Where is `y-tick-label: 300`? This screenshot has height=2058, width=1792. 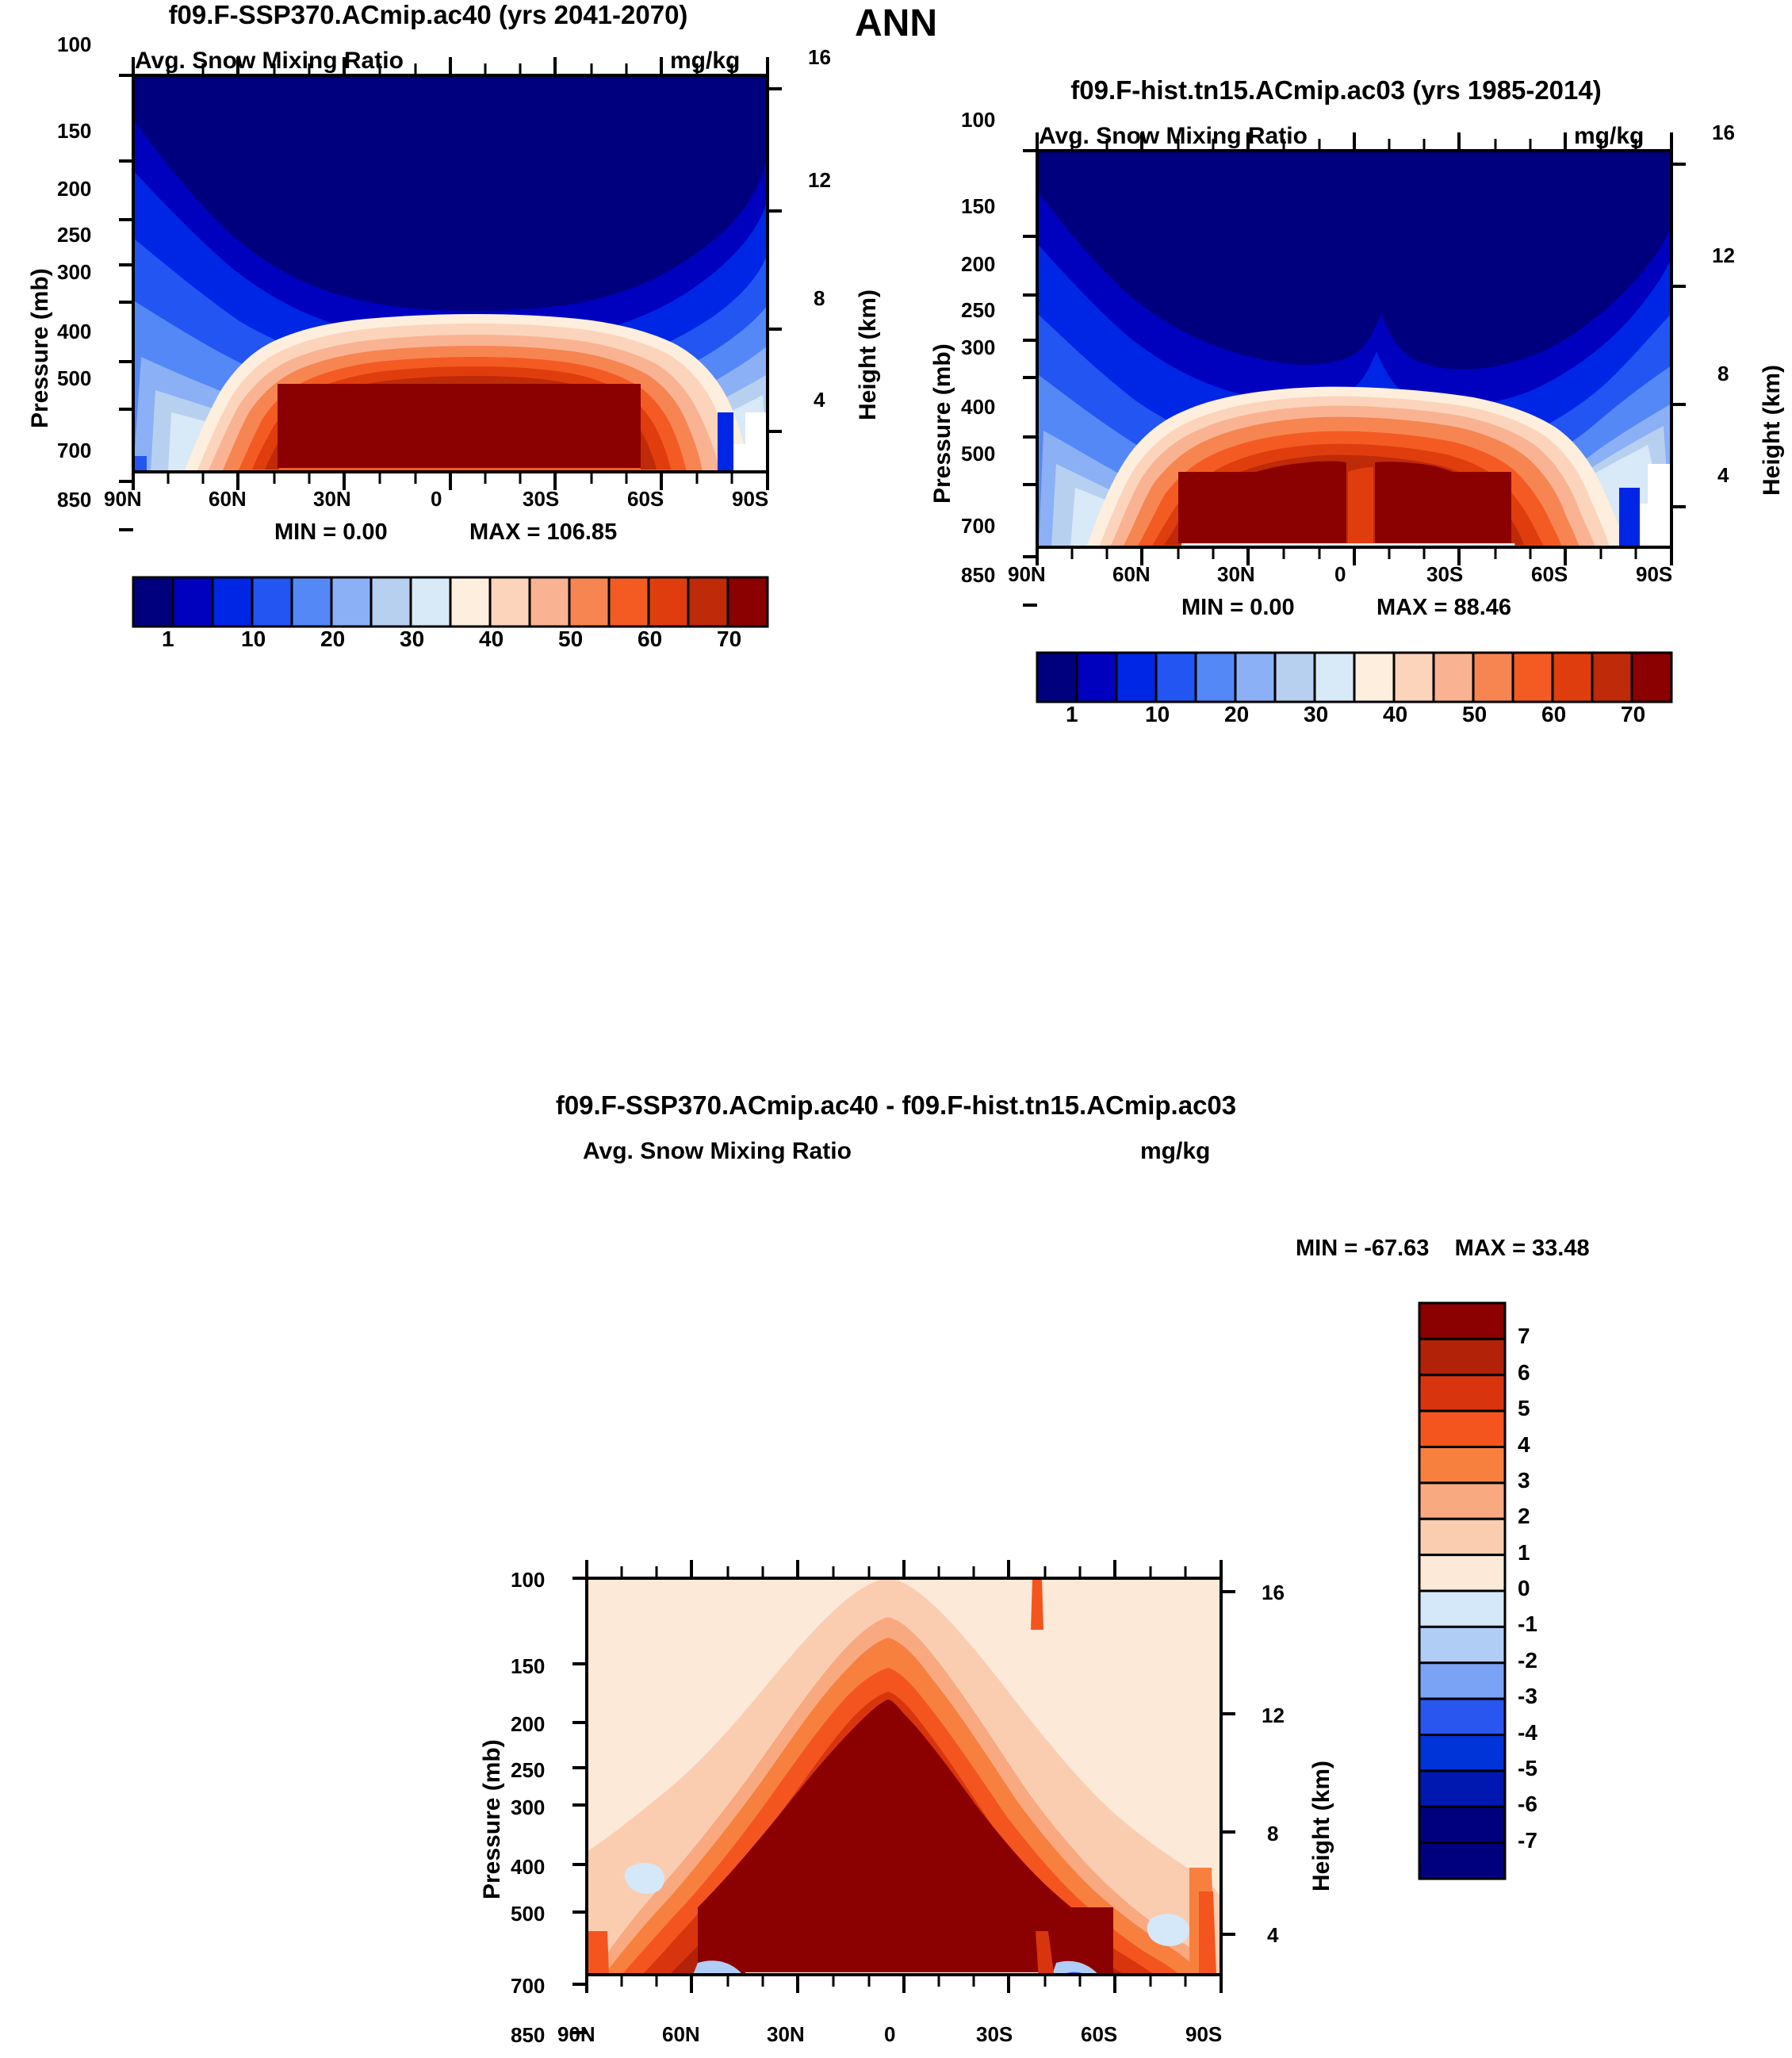
y-tick-label: 300 is located at coordinates (528, 1807).